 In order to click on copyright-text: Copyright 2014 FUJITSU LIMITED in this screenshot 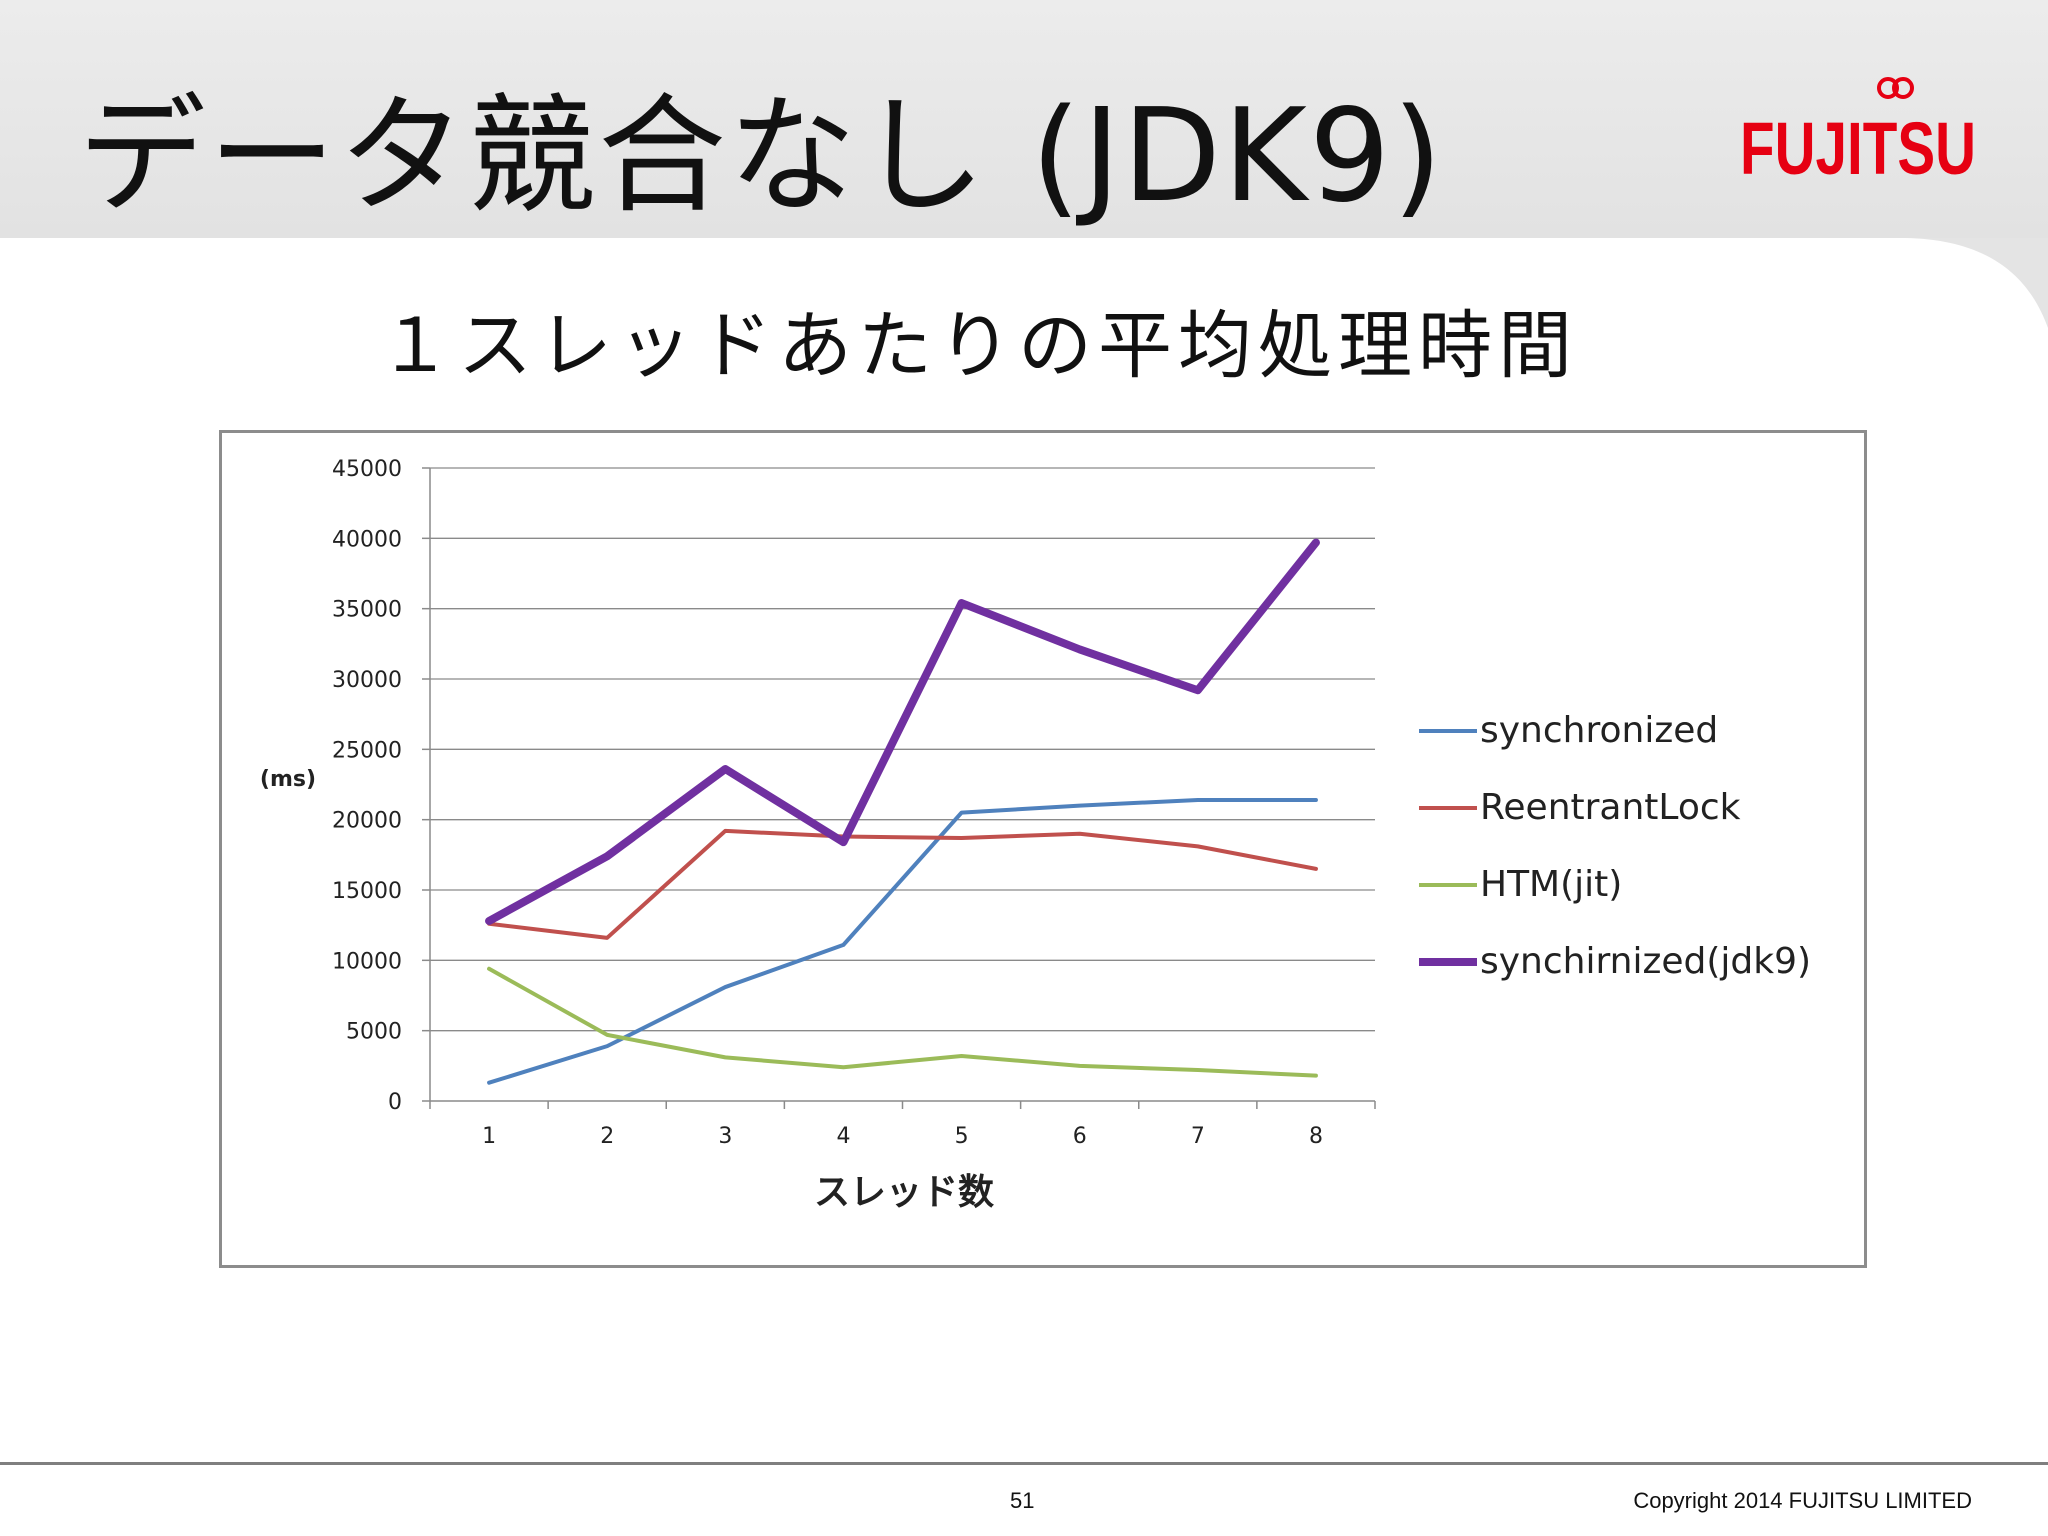, I will do `click(1802, 1500)`.